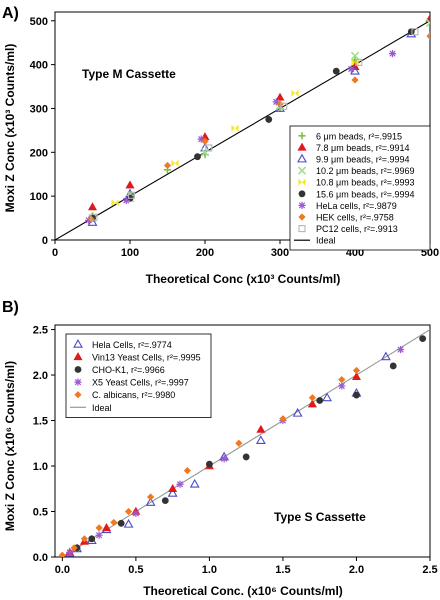 The height and width of the screenshot is (600, 440). What do you see at coordinates (45, 241) in the screenshot?
I see `chart0-y-tick-label: 0` at bounding box center [45, 241].